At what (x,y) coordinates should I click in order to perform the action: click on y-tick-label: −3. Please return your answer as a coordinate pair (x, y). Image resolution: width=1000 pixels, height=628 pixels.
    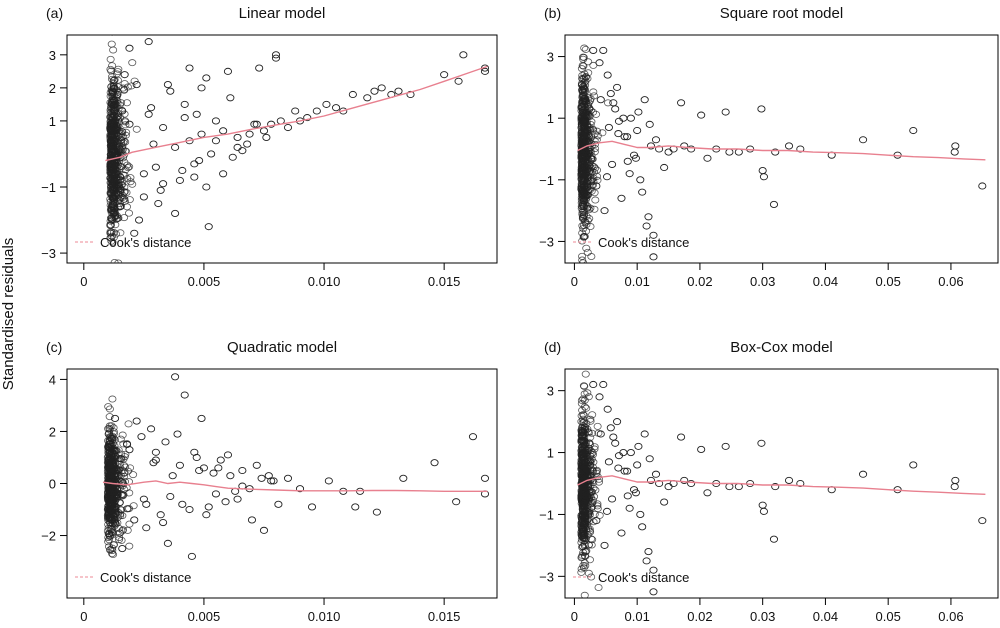
    Looking at the image, I should click on (48, 253).